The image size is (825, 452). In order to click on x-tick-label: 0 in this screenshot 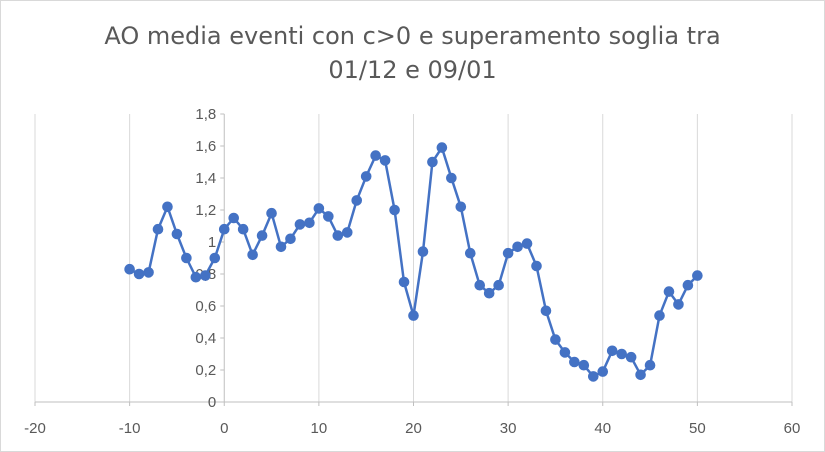, I will do `click(224, 428)`.